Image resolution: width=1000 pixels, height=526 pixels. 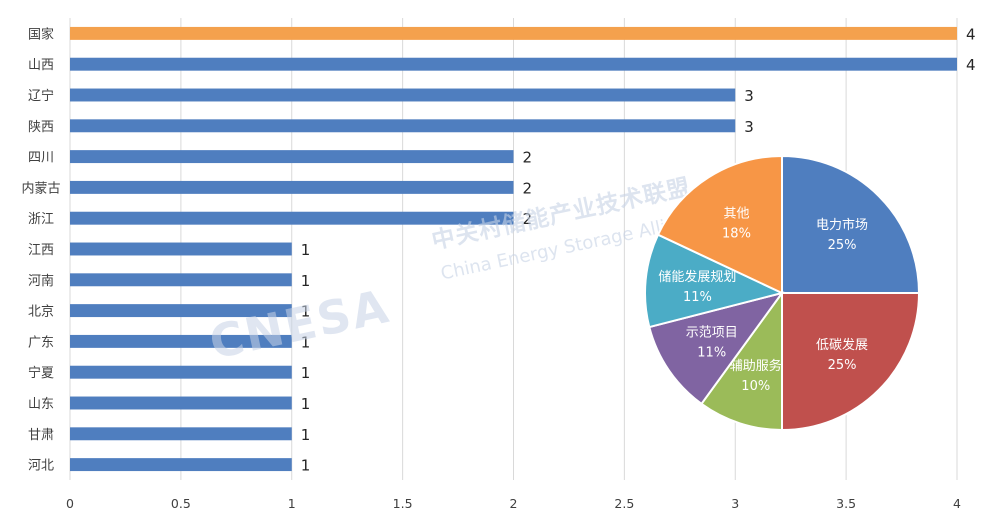 What do you see at coordinates (735, 503) in the screenshot?
I see `x-tick-label: 3` at bounding box center [735, 503].